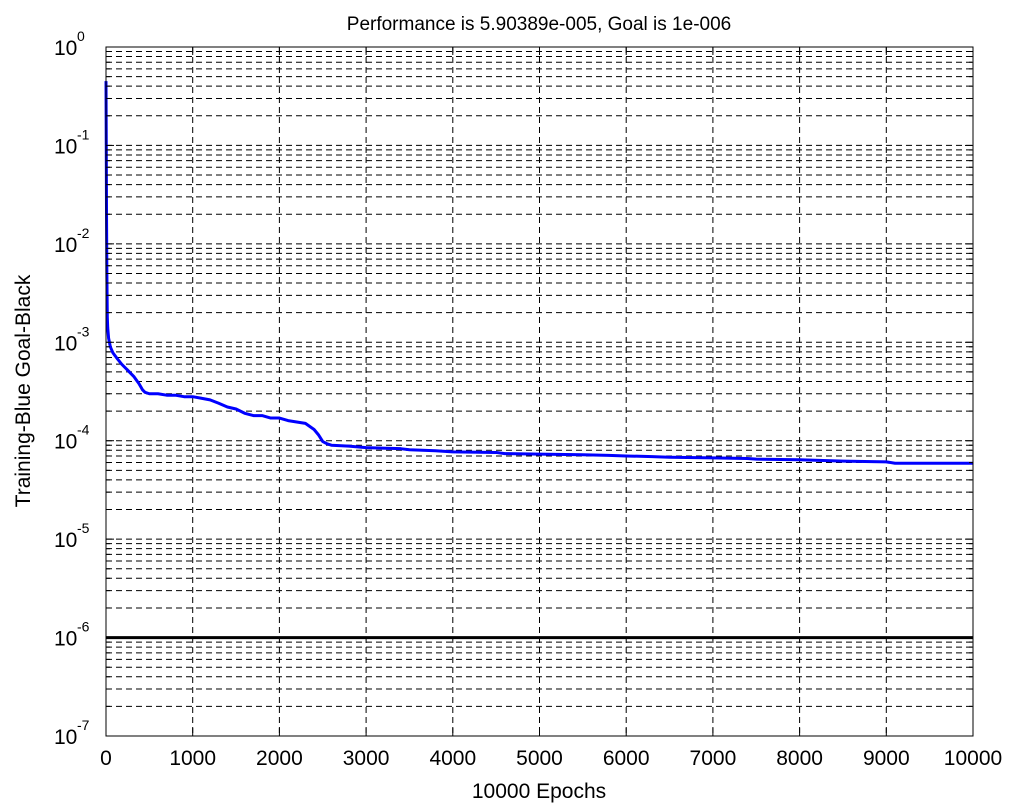 The image size is (1017, 809). What do you see at coordinates (366, 758) in the screenshot?
I see `x-tick-label: 3000` at bounding box center [366, 758].